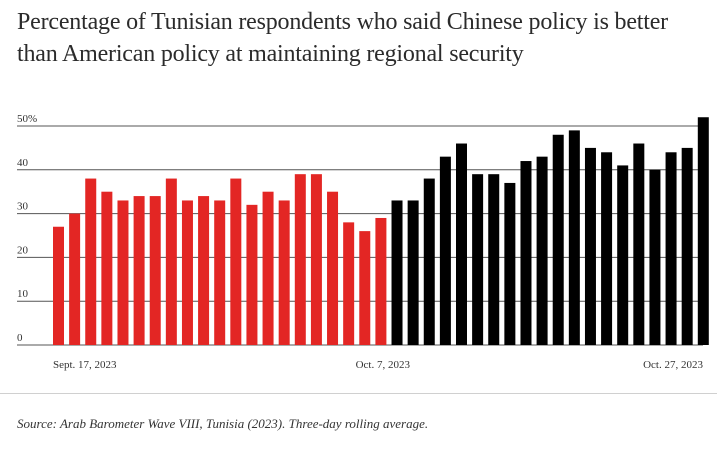  I want to click on y-tick-label: 0, so click(20, 338).